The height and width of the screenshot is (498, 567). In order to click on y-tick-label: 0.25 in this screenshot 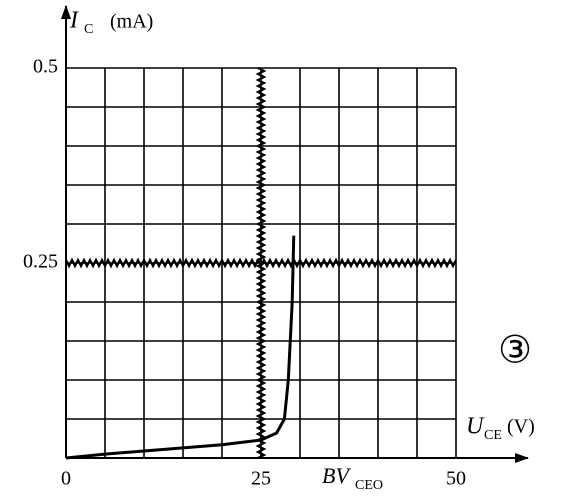, I will do `click(40, 262)`.